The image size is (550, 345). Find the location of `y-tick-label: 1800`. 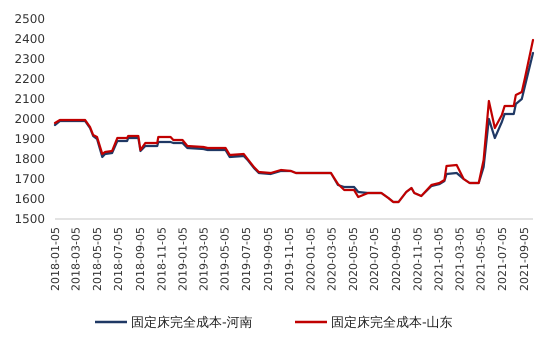

y-tick-label: 1800 is located at coordinates (29, 159).